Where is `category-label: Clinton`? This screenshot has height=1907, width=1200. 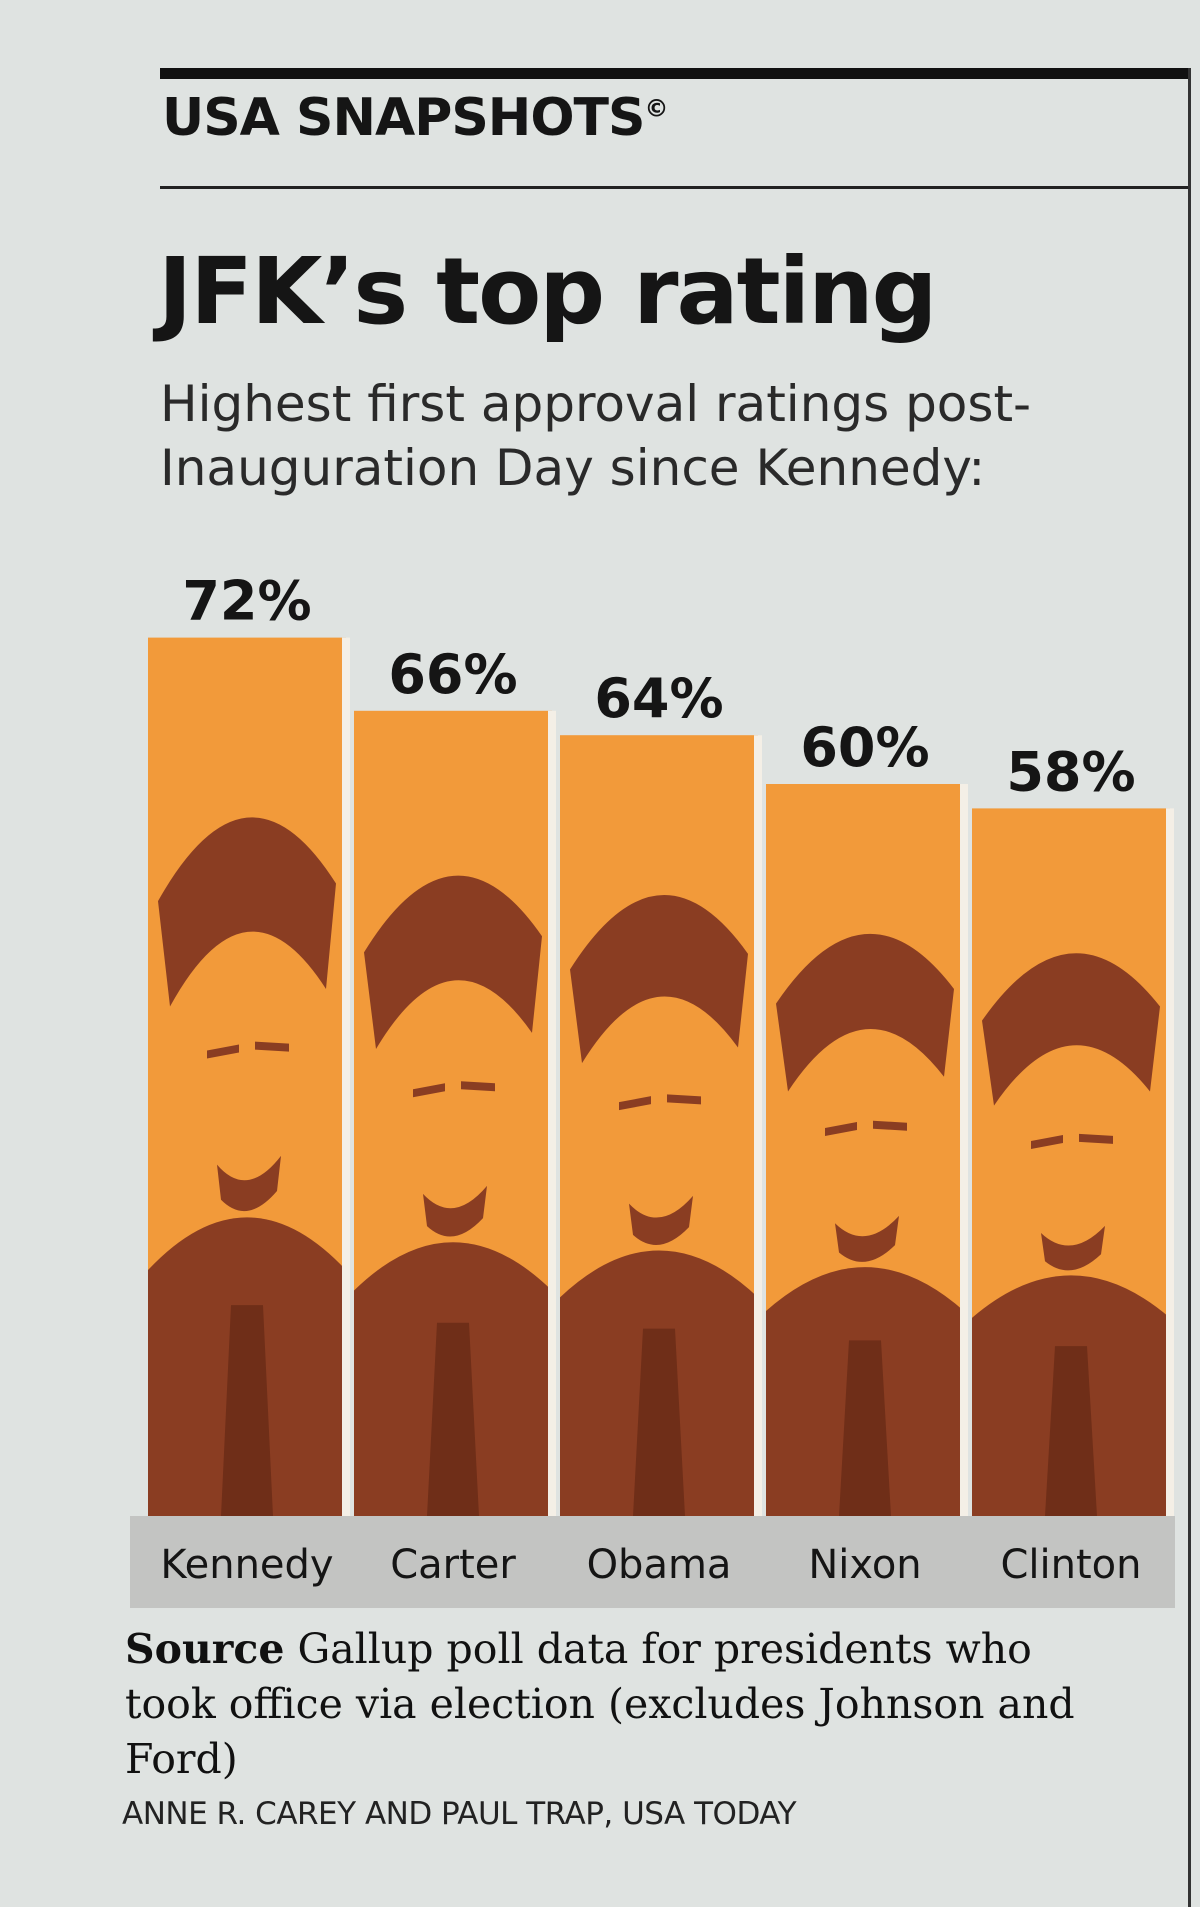 category-label: Clinton is located at coordinates (1070, 1565).